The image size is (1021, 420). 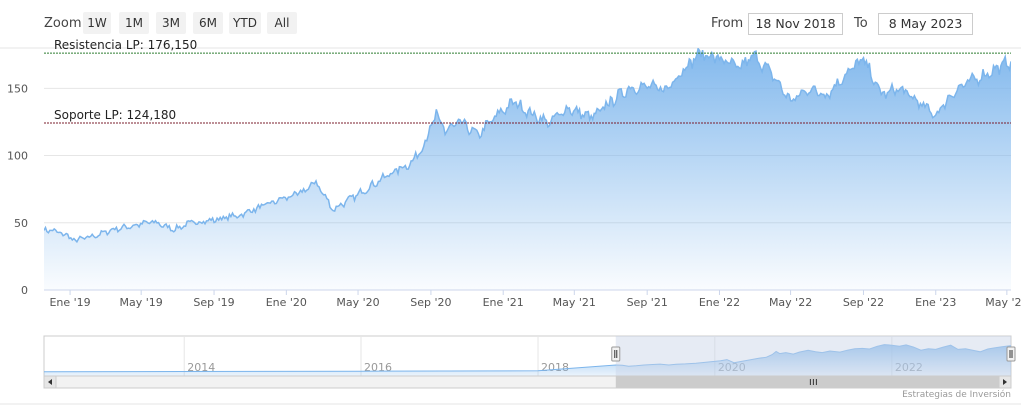 What do you see at coordinates (50, 382) in the screenshot?
I see `chevron-left-icon` at bounding box center [50, 382].